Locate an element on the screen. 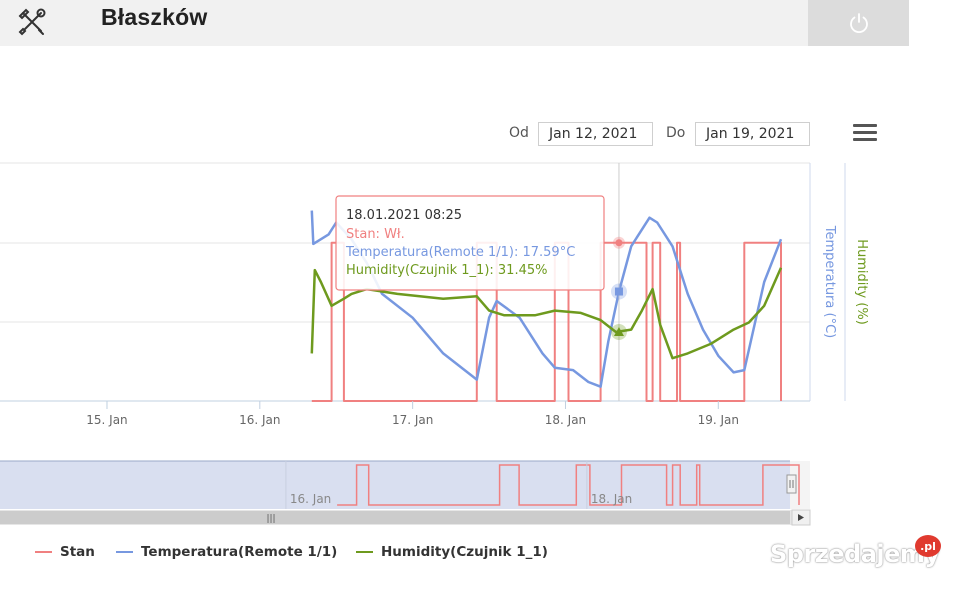 The height and width of the screenshot is (591, 959). y-axis-title-humidity: Humidity (%) is located at coordinates (861, 282).